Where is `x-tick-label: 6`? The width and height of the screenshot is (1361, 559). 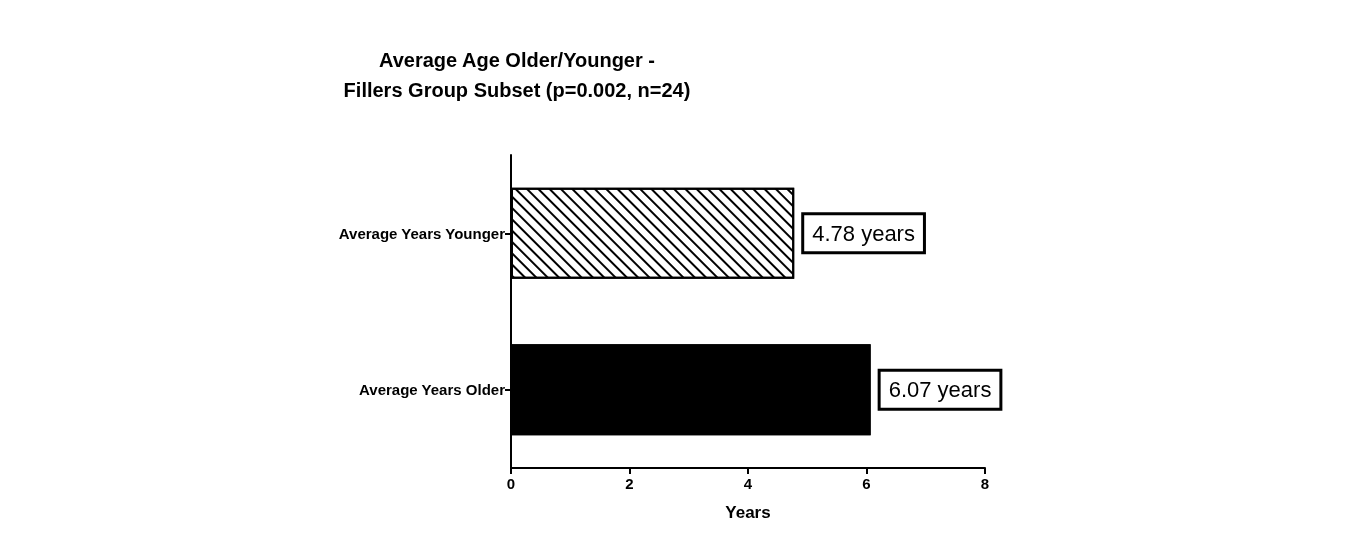
x-tick-label: 6 is located at coordinates (866, 483).